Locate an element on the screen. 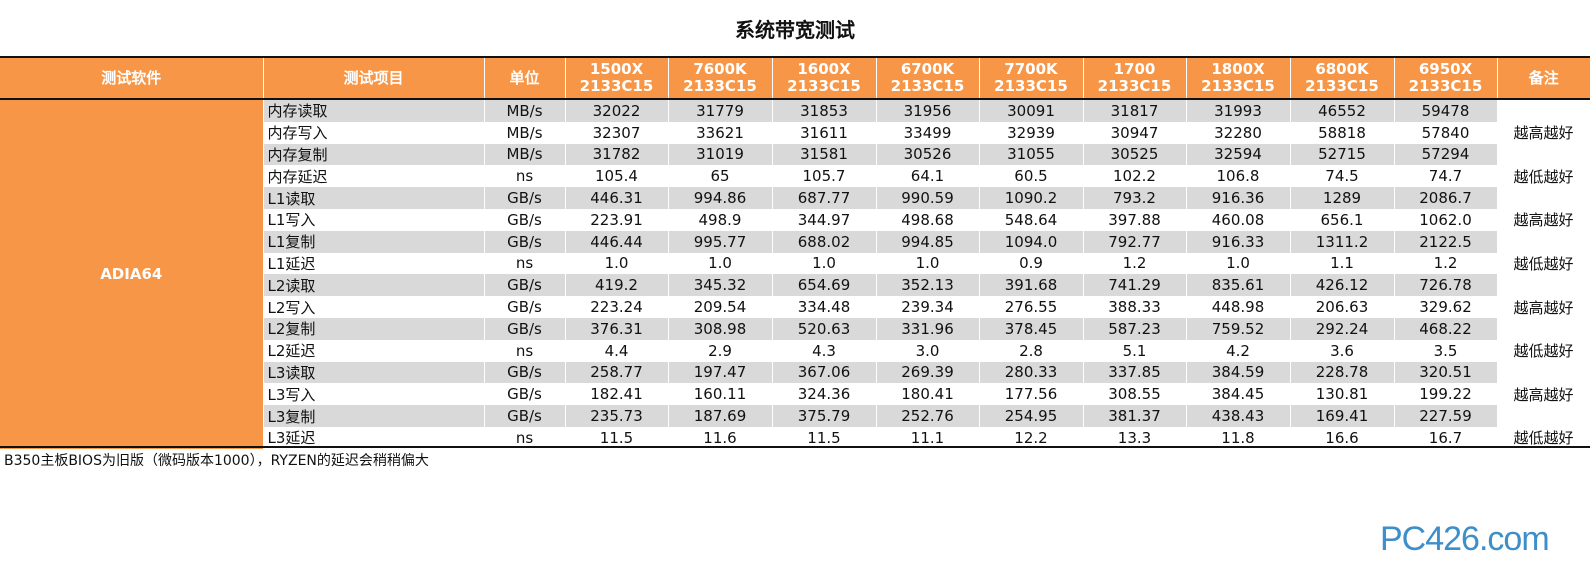 Image resolution: width=1590 pixels, height=586 pixels. value-cell: 46552 is located at coordinates (1342, 110).